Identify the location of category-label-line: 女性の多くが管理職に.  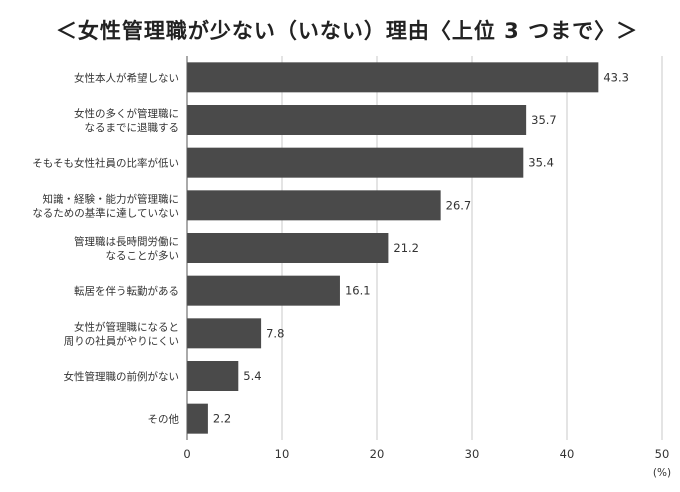
(126, 113).